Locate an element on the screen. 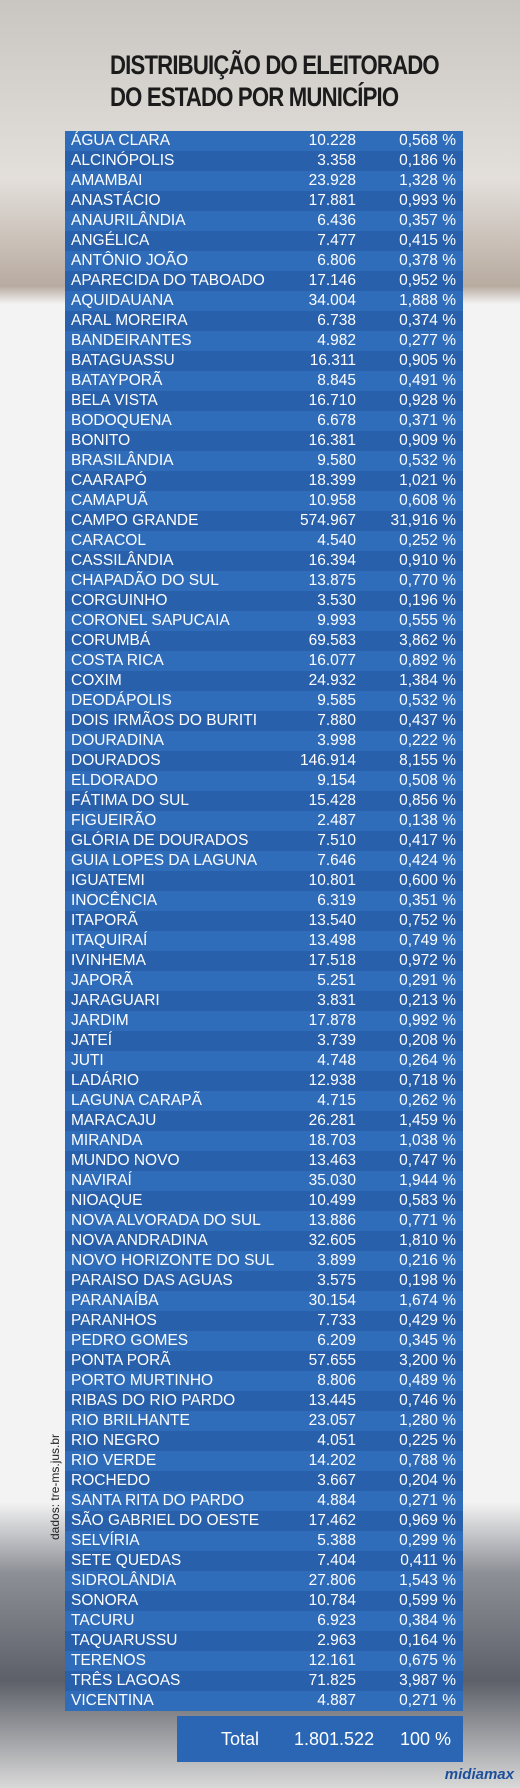  municipality: IGUATEMI is located at coordinates (108, 880).